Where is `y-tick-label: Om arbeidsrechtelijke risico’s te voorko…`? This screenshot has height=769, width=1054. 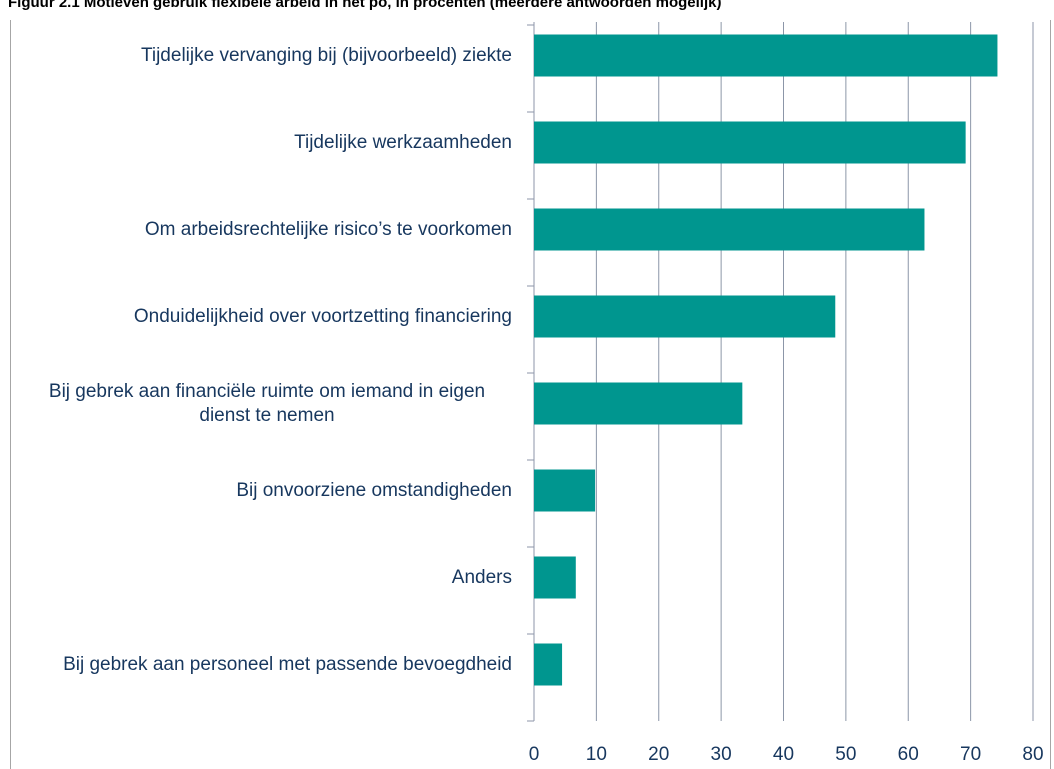
y-tick-label: Om arbeidsrechtelijke risico’s te voorko… is located at coordinates (328, 229).